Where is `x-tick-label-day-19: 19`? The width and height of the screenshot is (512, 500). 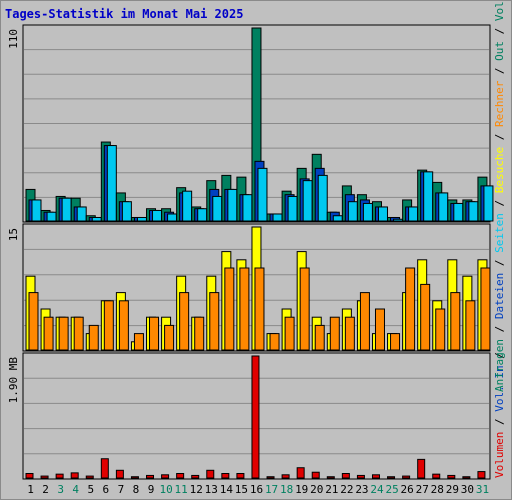 x-tick-label-day-19: 19 is located at coordinates (301, 489).